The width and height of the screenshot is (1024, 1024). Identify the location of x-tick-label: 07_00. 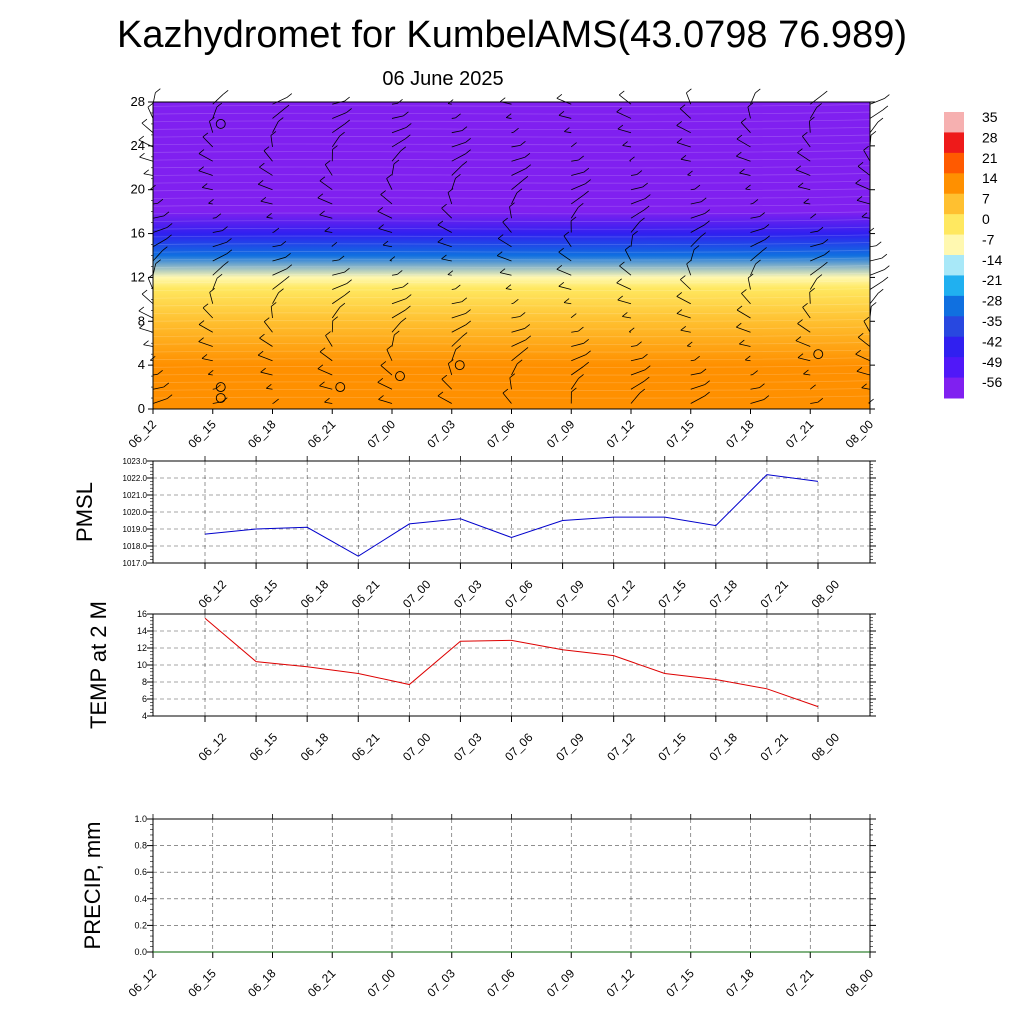
(417, 747).